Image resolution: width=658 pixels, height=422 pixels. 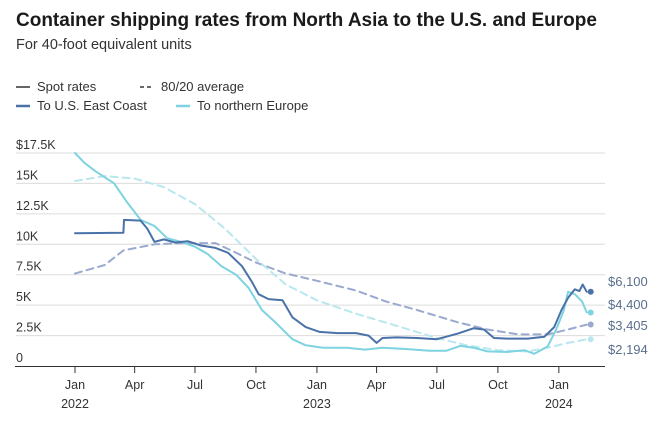 I want to click on y-tick-label: $17.5K, so click(x=36, y=145).